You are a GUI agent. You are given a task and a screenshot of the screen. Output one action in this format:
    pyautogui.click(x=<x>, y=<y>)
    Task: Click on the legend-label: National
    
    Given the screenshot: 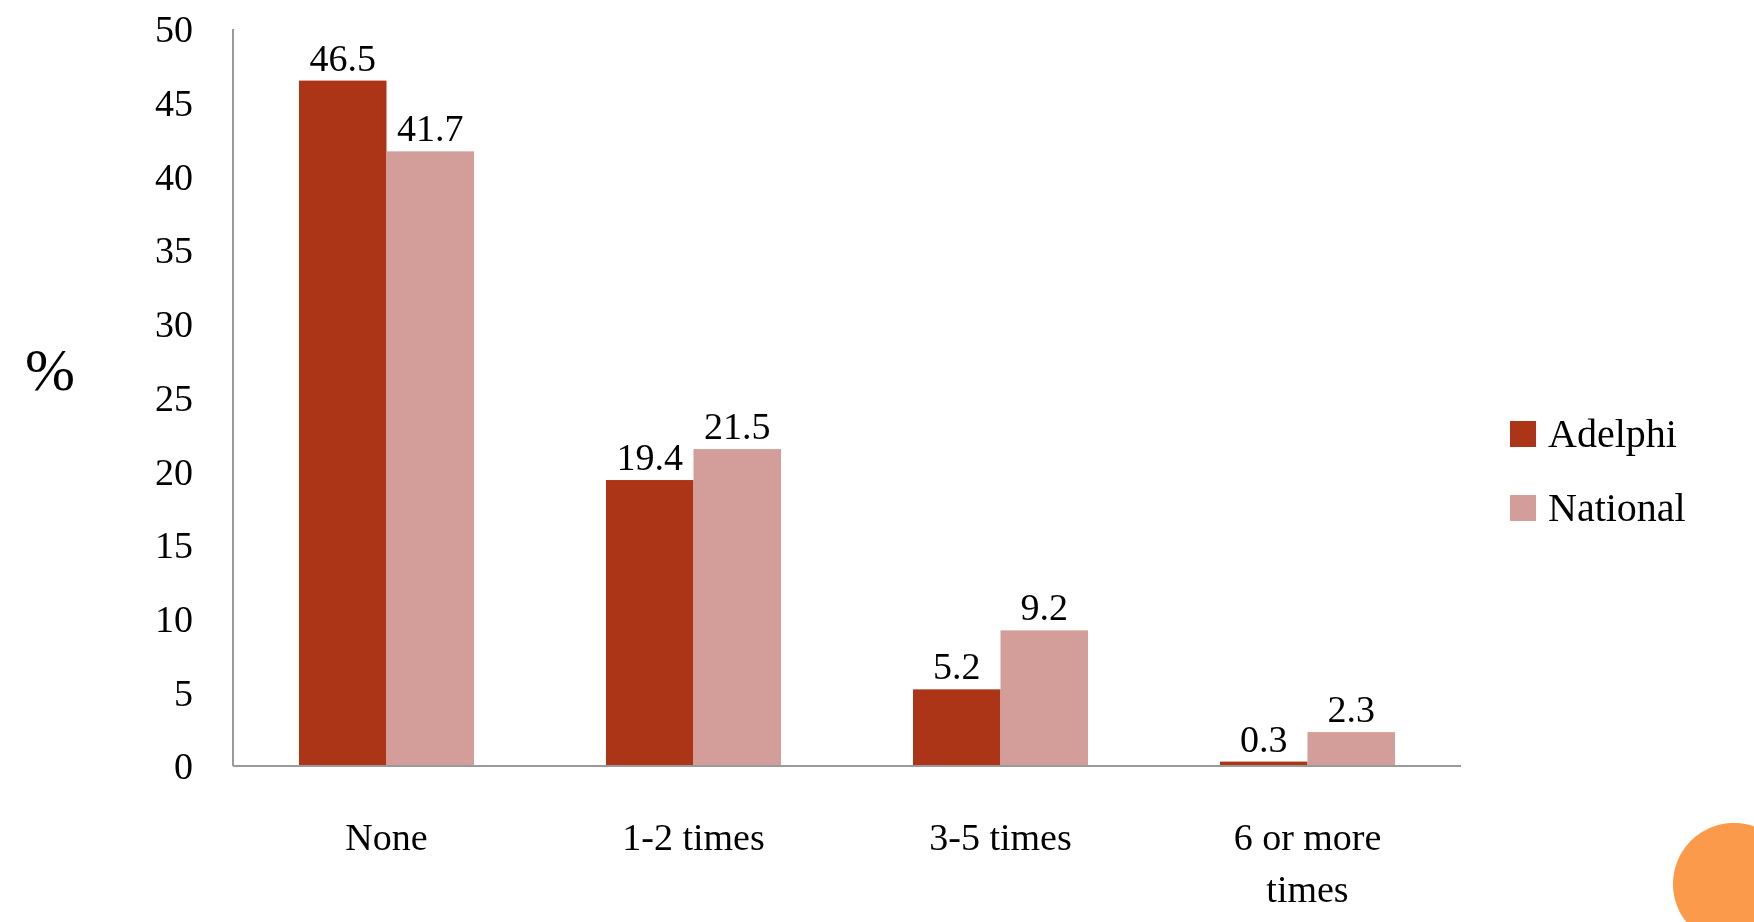 What is the action you would take?
    pyautogui.click(x=1617, y=507)
    